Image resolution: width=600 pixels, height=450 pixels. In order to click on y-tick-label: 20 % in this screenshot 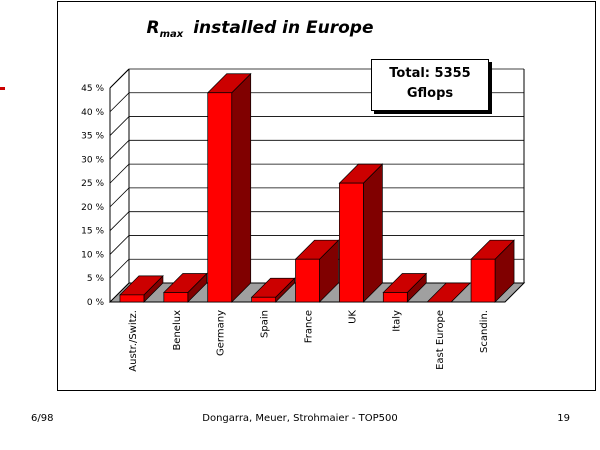, I will do `click(92, 208)`.